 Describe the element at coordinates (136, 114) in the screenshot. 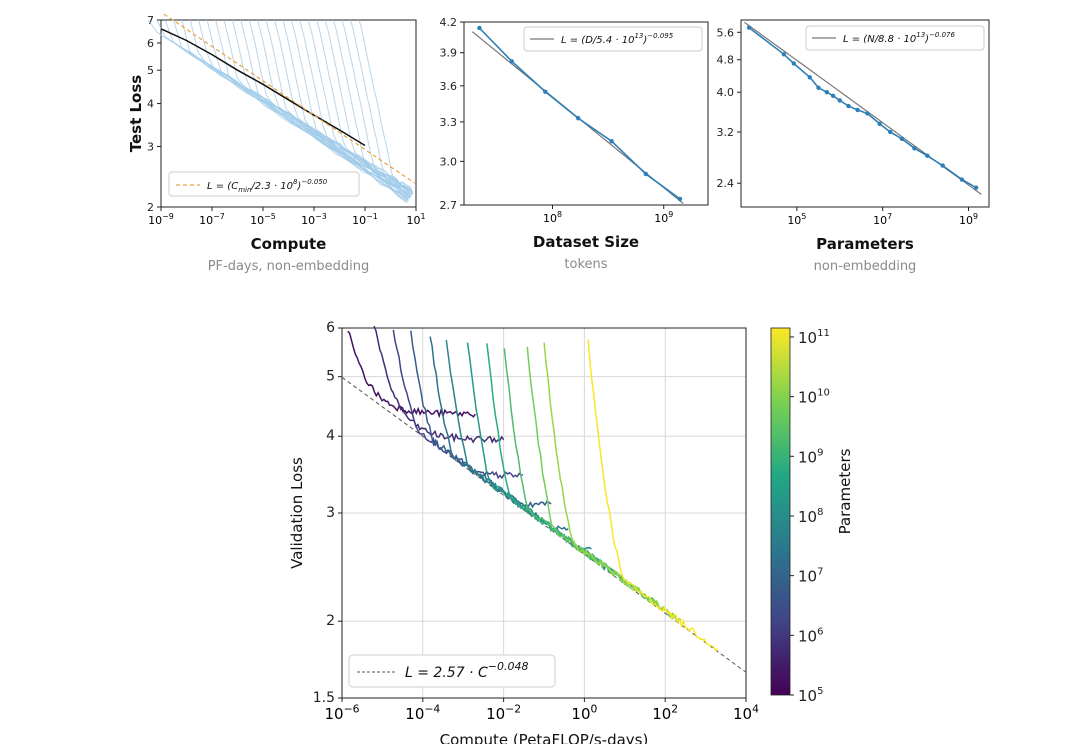

I see `y-axis-title: Test Loss` at that location.